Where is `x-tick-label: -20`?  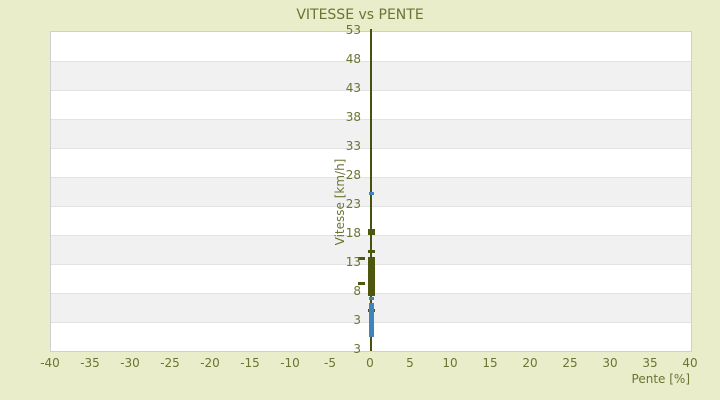 x-tick-label: -20 is located at coordinates (210, 363).